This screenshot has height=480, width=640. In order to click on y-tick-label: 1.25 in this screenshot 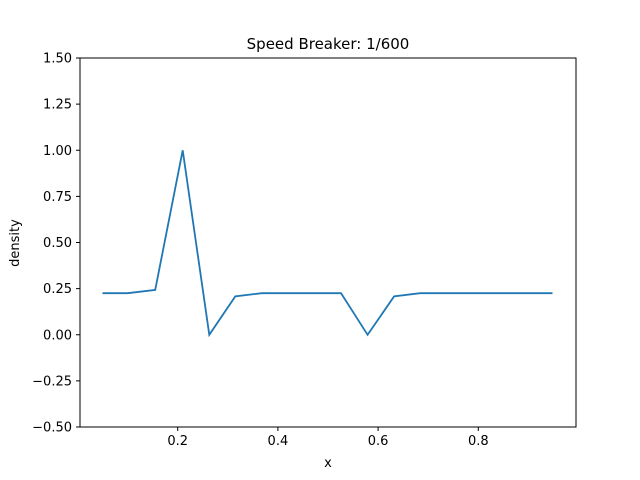, I will do `click(57, 105)`.